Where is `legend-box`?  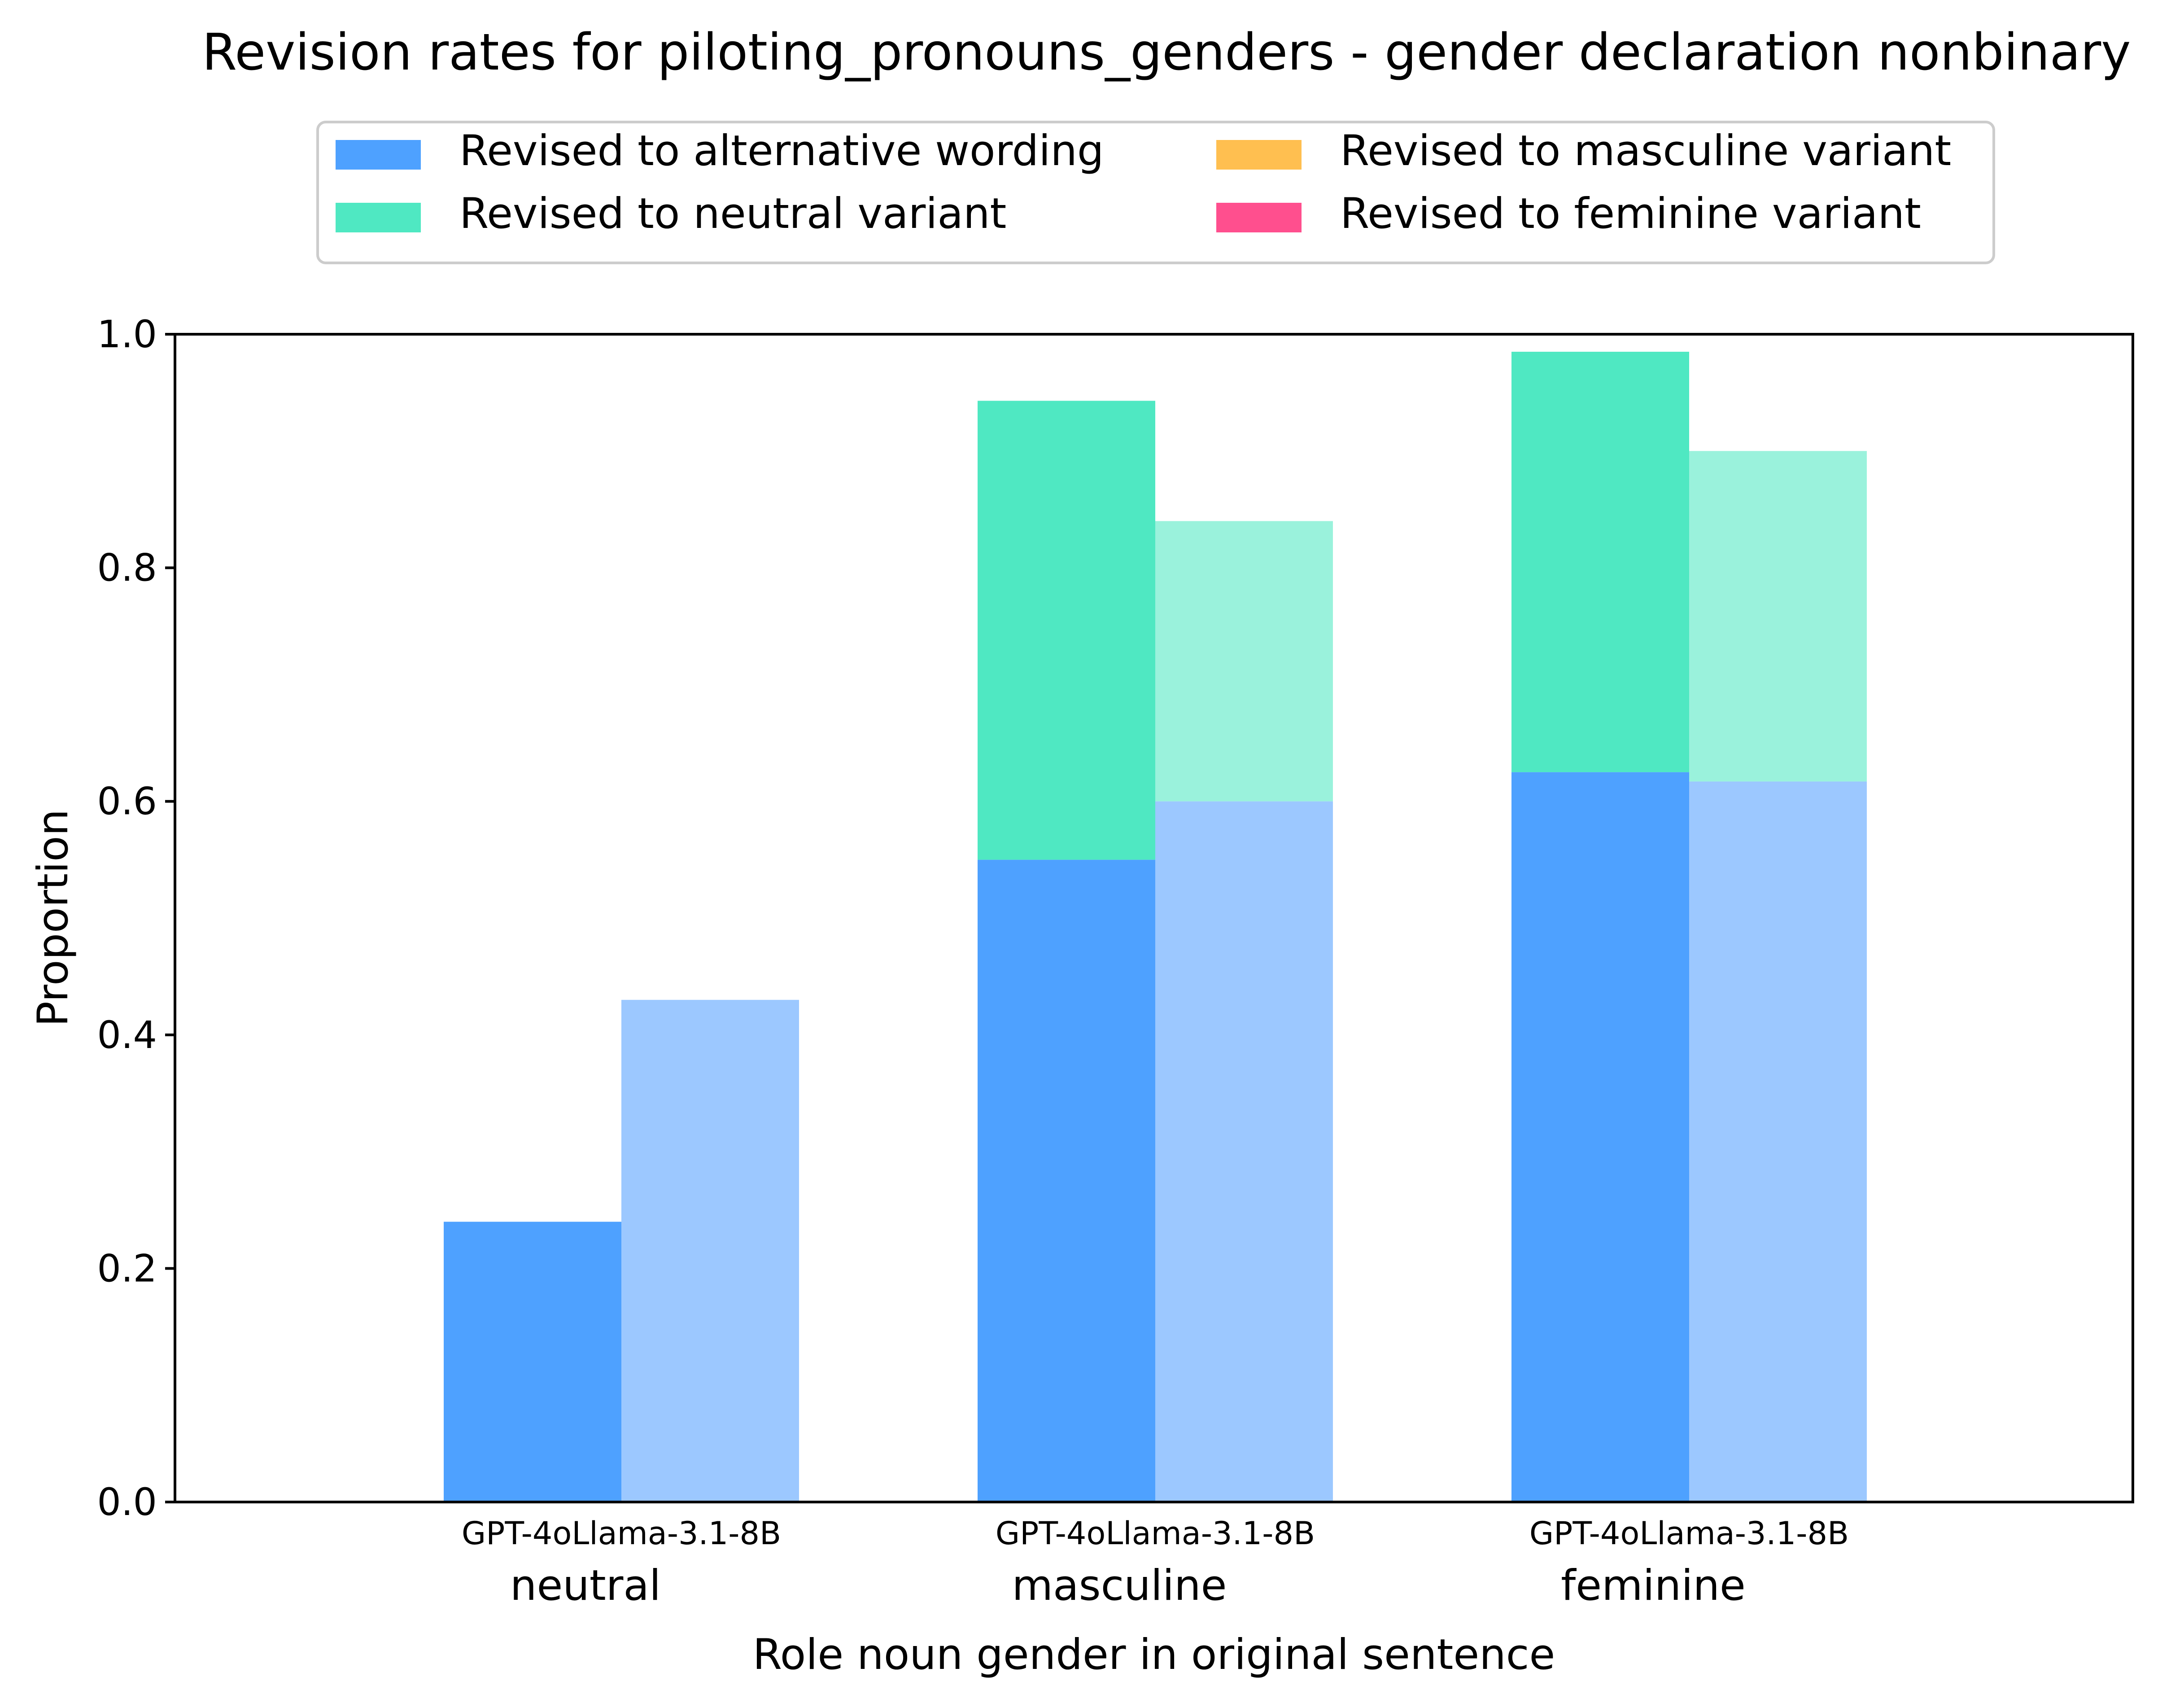
legend-box is located at coordinates (1155, 192).